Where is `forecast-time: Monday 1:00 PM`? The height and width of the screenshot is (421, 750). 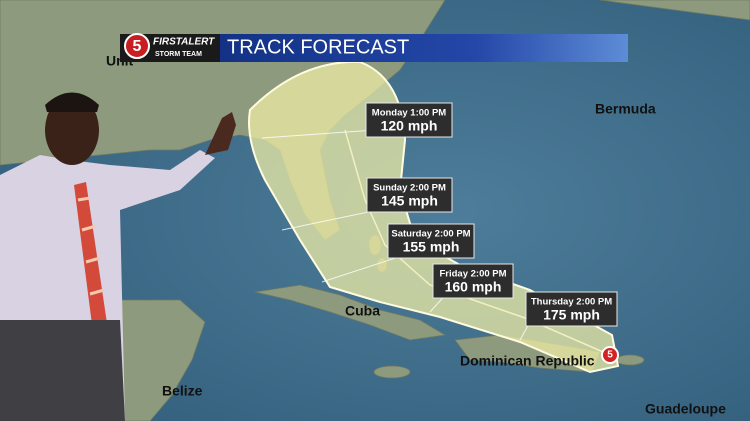 forecast-time: Monday 1:00 PM is located at coordinates (409, 113).